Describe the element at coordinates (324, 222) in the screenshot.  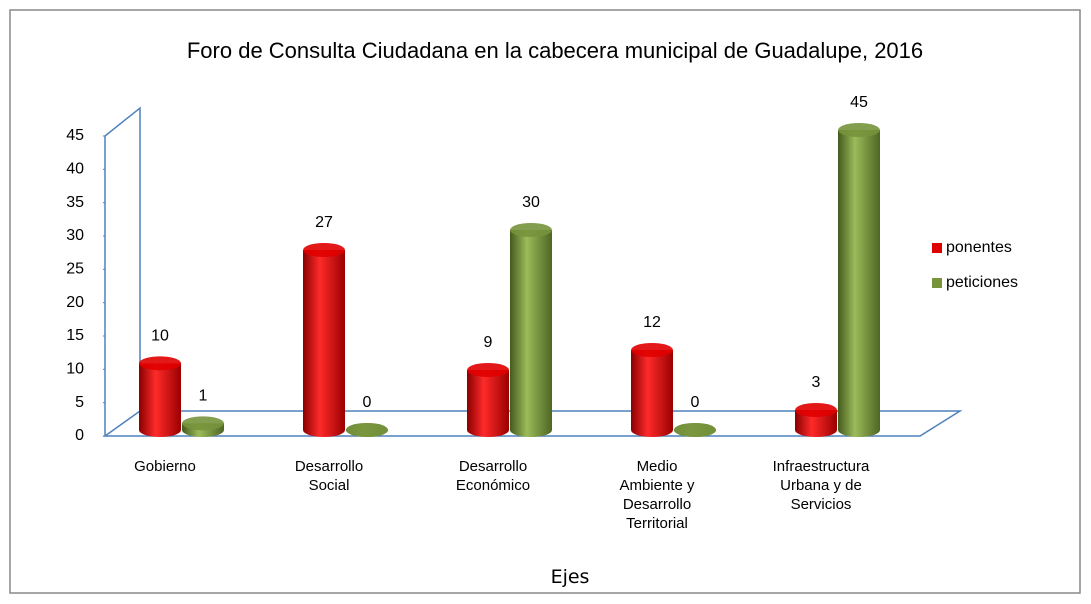
I see `data-label: 27` at that location.